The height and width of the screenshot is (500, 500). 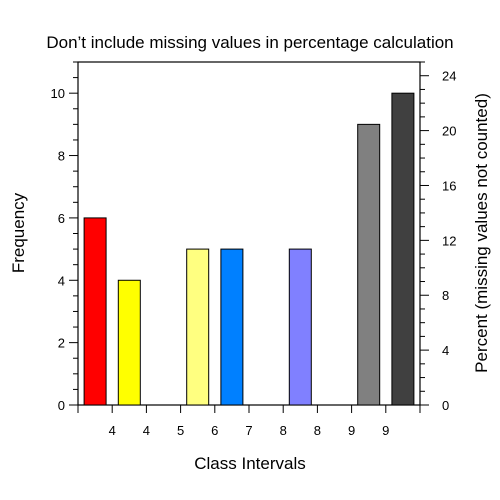 What do you see at coordinates (180, 430) in the screenshot?
I see `x-tick-label: 5` at bounding box center [180, 430].